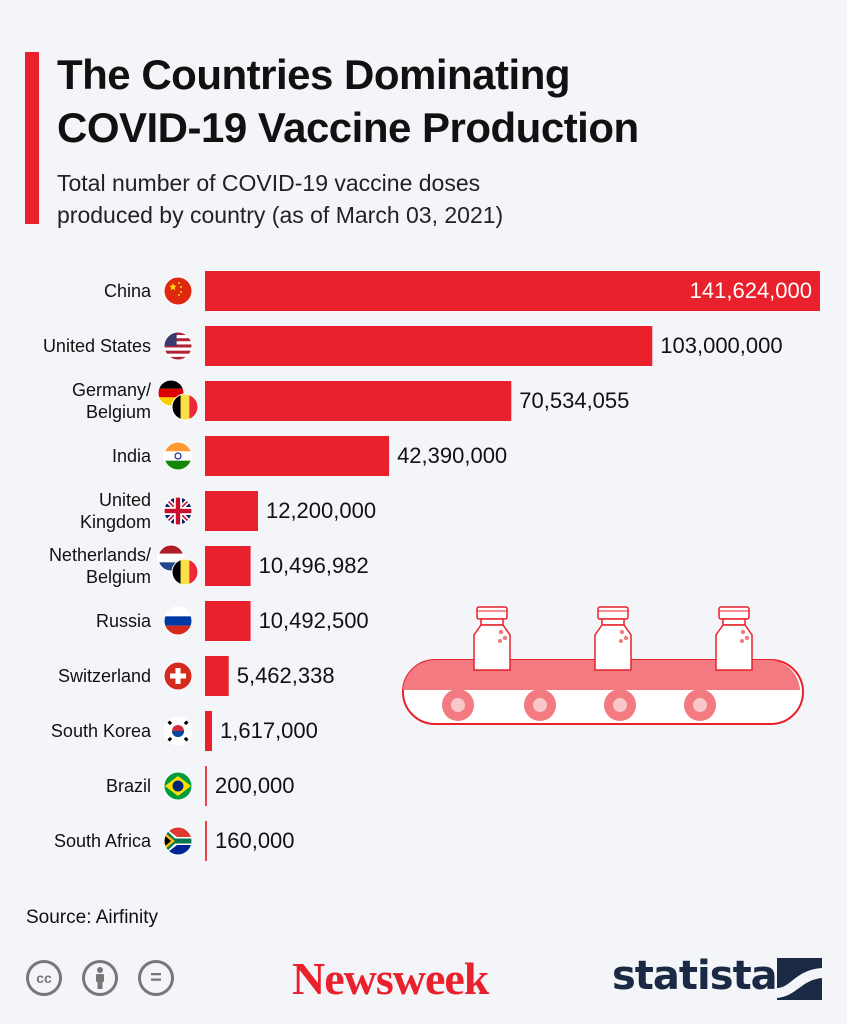  I want to click on attribution-icon, so click(100, 978).